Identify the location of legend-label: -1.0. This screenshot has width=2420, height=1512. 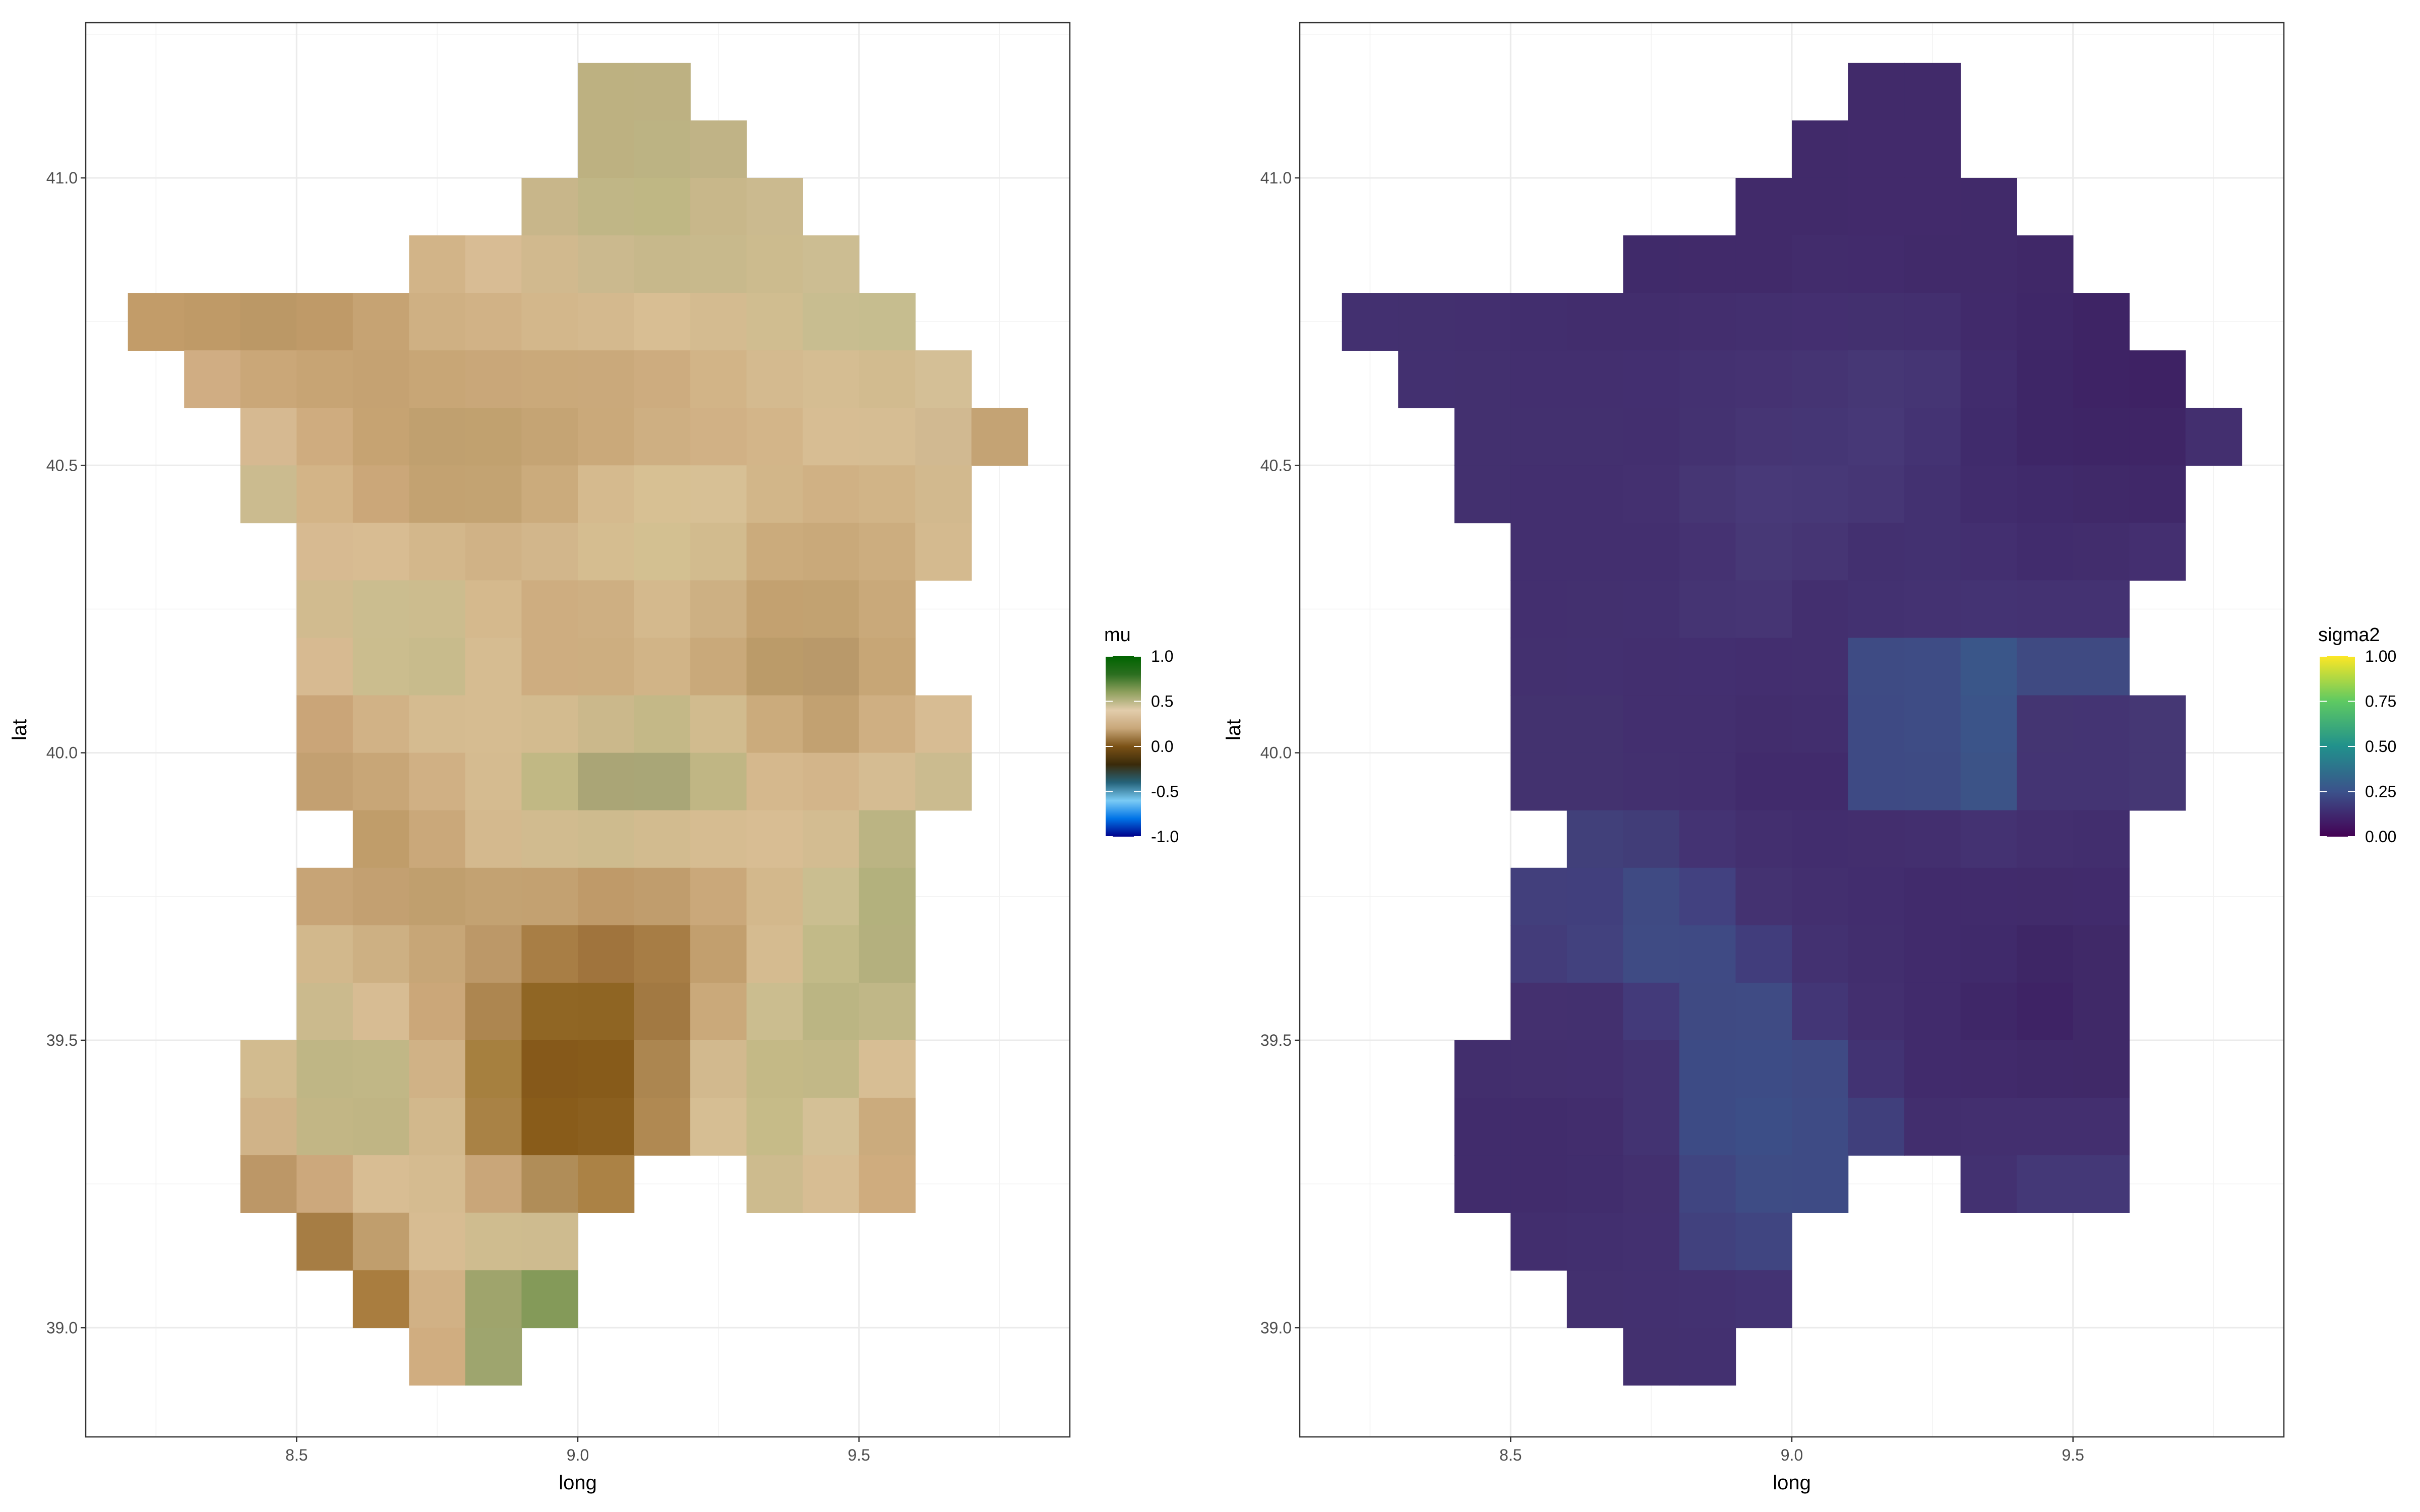
(1165, 837).